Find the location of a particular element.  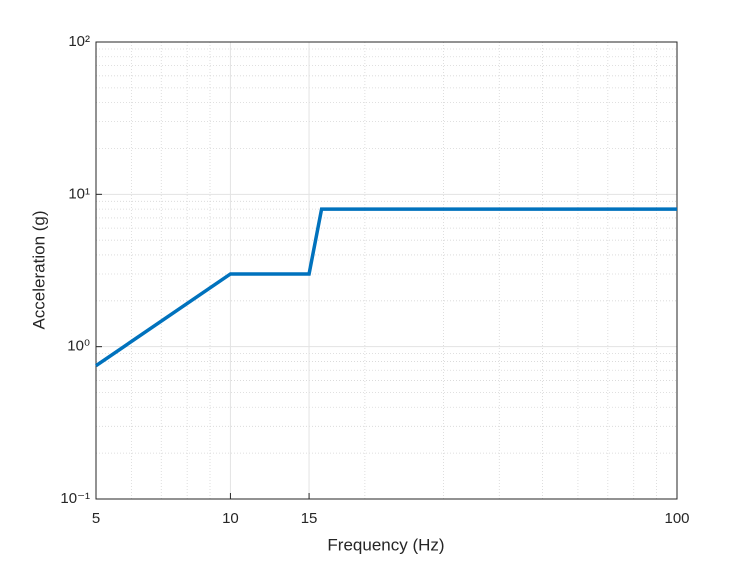

x-tick-label: 10 is located at coordinates (230, 518).